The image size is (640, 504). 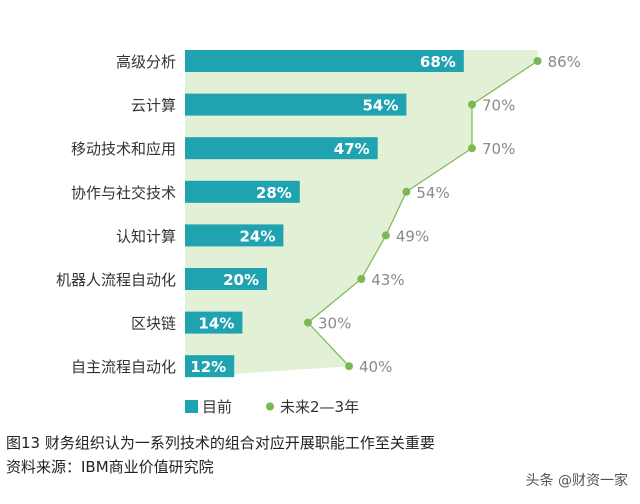 What do you see at coordinates (334, 324) in the screenshot?
I see `future-value-label: 30%` at bounding box center [334, 324].